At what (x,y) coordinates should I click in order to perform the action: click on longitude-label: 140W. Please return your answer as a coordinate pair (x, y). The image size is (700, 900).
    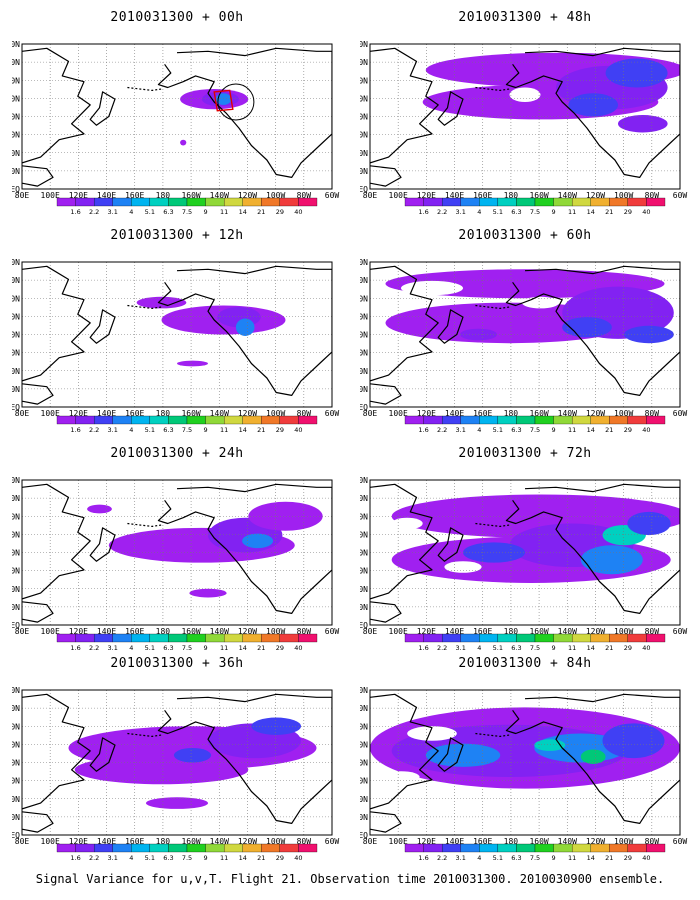
    Looking at the image, I should click on (567, 413).